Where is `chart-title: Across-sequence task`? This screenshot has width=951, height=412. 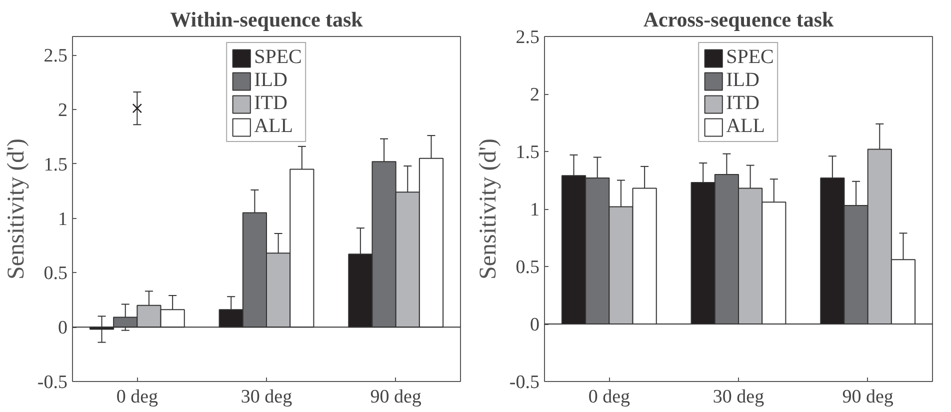 chart-title: Across-sequence task is located at coordinates (738, 20).